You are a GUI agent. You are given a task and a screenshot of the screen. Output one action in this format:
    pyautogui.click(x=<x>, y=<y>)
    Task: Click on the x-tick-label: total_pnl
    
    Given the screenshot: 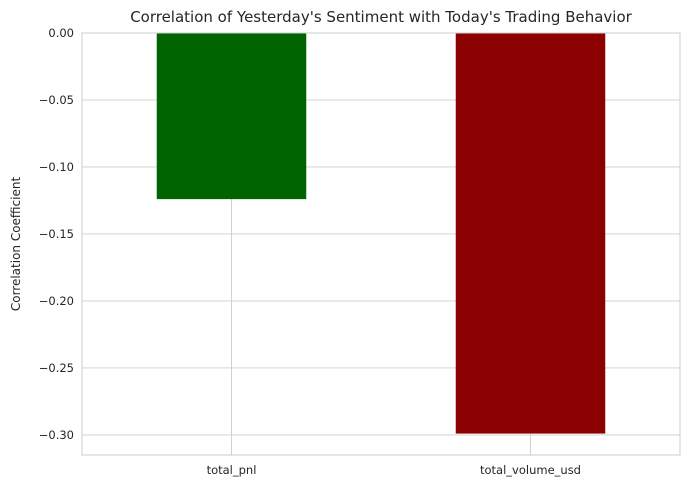 What is the action you would take?
    pyautogui.click(x=232, y=470)
    